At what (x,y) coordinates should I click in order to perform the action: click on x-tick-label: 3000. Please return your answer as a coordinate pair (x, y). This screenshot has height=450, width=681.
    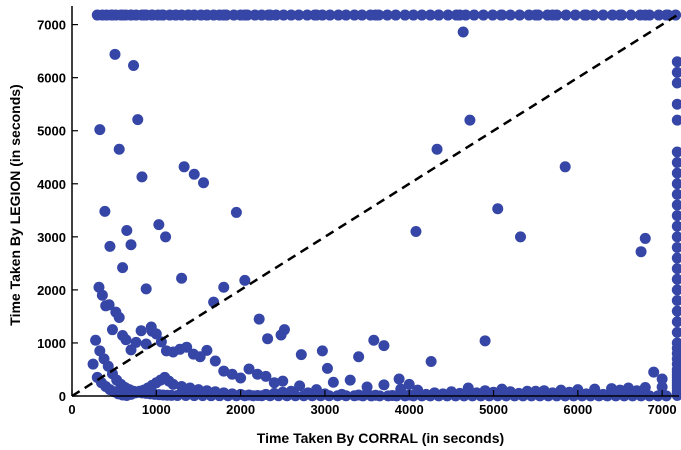
    Looking at the image, I should click on (324, 409).